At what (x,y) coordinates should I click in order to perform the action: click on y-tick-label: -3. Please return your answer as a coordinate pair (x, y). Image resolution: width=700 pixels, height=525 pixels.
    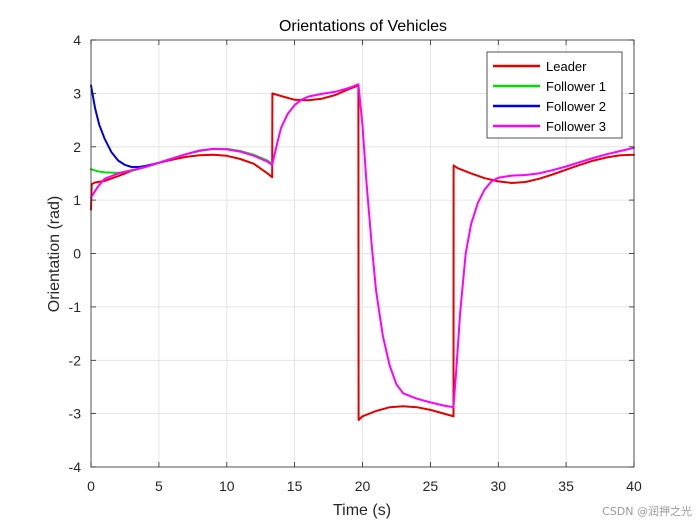
    Looking at the image, I should click on (75, 414).